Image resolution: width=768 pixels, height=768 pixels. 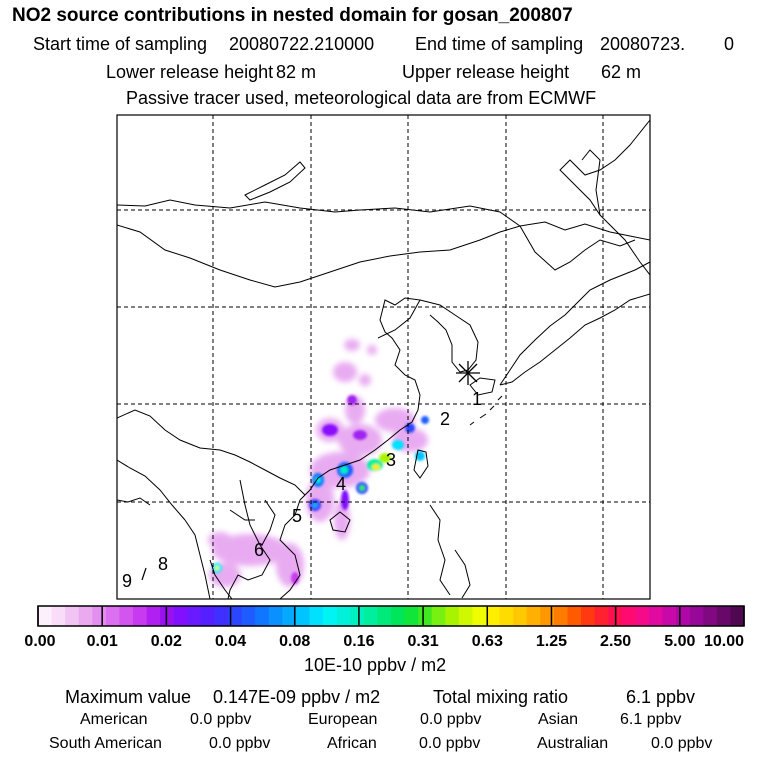 I want to click on lower-height-value: 82 m, so click(x=296, y=72).